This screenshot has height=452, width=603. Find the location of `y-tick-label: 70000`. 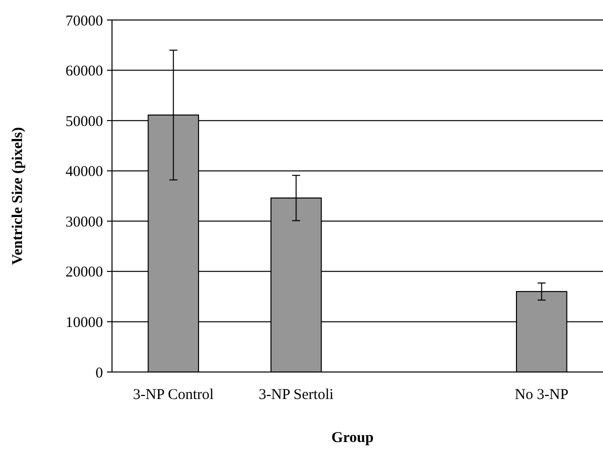

y-tick-label: 70000 is located at coordinates (84, 21).